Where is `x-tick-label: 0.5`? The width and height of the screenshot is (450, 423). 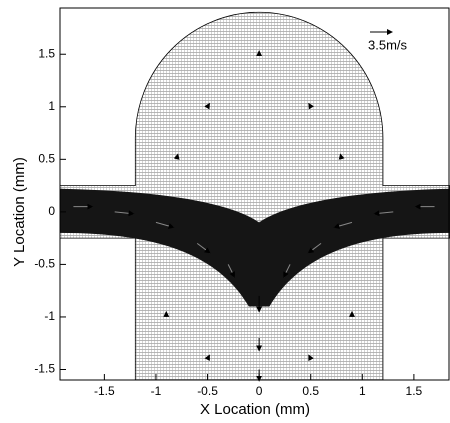 x-tick-label: 0.5 is located at coordinates (310, 391).